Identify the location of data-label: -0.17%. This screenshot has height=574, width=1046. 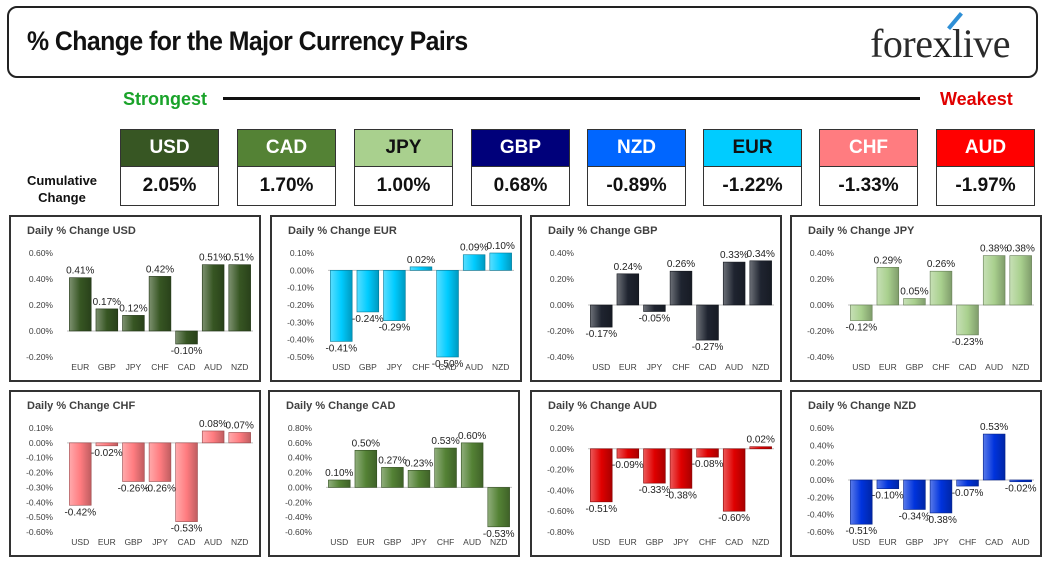
(601, 334).